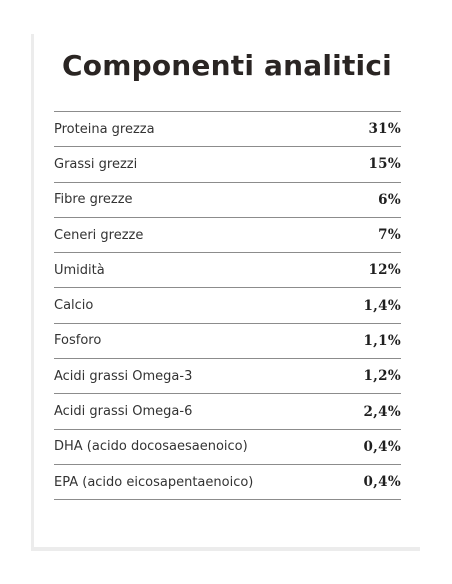  What do you see at coordinates (32, 292) in the screenshot?
I see `card-shadow-left` at bounding box center [32, 292].